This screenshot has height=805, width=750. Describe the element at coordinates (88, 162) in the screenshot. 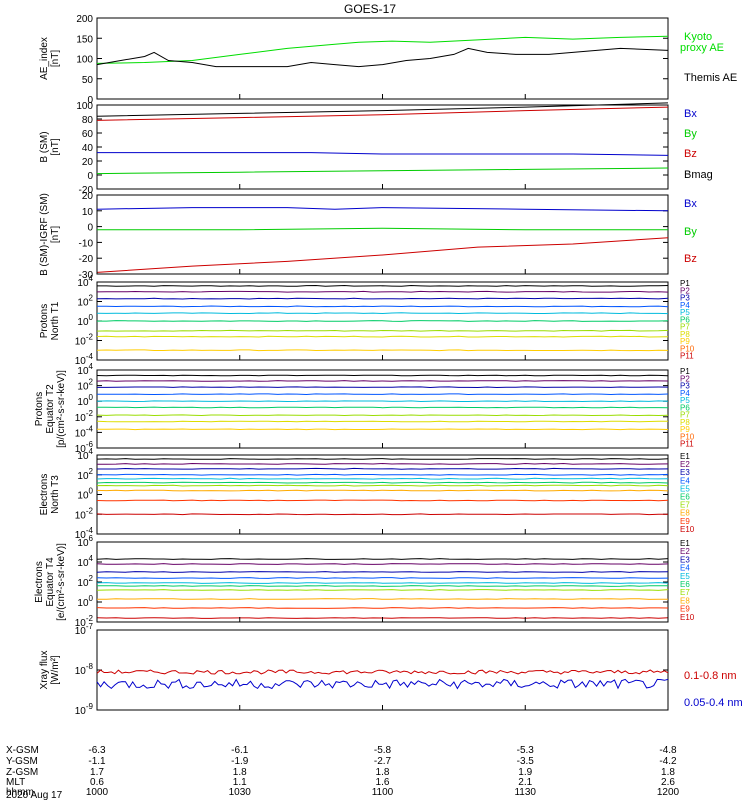

I see `y-tick-label: 20` at that location.